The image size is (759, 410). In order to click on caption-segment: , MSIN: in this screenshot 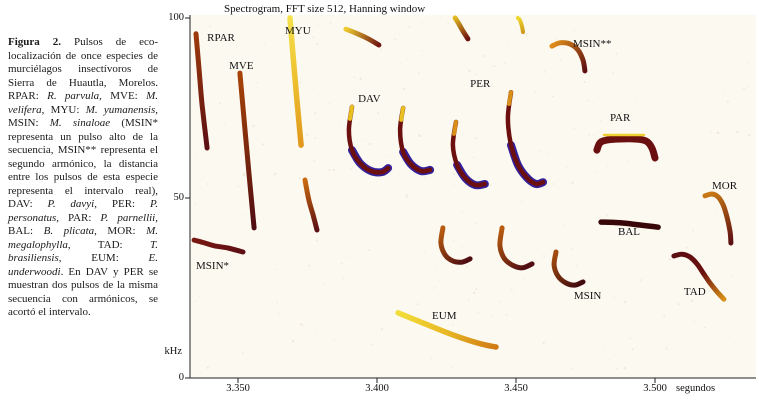, I will do `click(83, 116)`.